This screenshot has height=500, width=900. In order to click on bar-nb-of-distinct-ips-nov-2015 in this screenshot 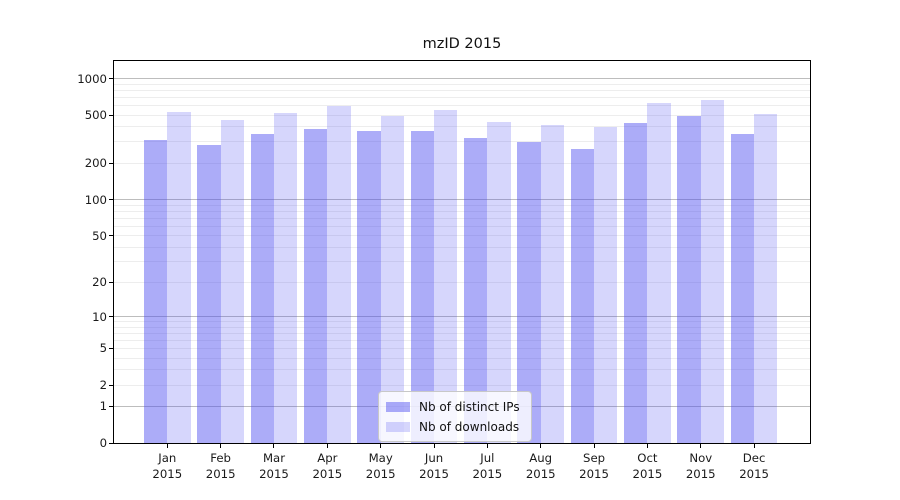, I will do `click(689, 279)`.